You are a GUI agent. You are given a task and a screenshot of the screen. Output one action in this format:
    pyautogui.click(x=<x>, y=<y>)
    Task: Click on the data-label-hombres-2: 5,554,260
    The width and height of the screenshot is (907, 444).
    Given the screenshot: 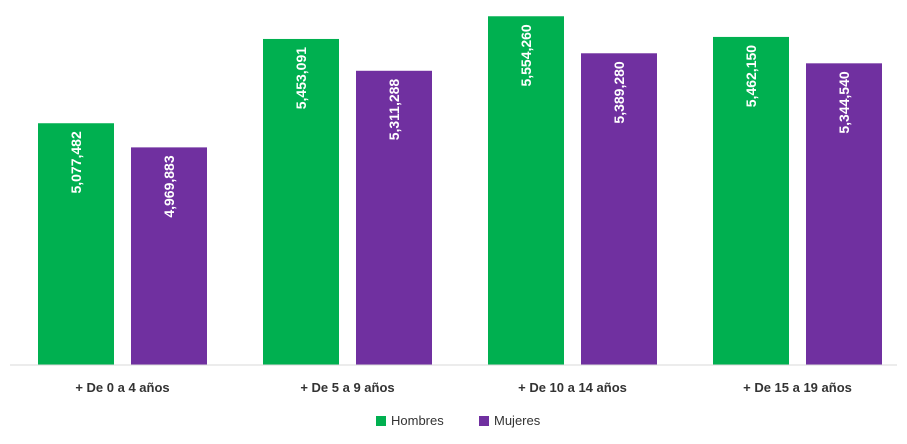 What is the action you would take?
    pyautogui.click(x=526, y=55)
    